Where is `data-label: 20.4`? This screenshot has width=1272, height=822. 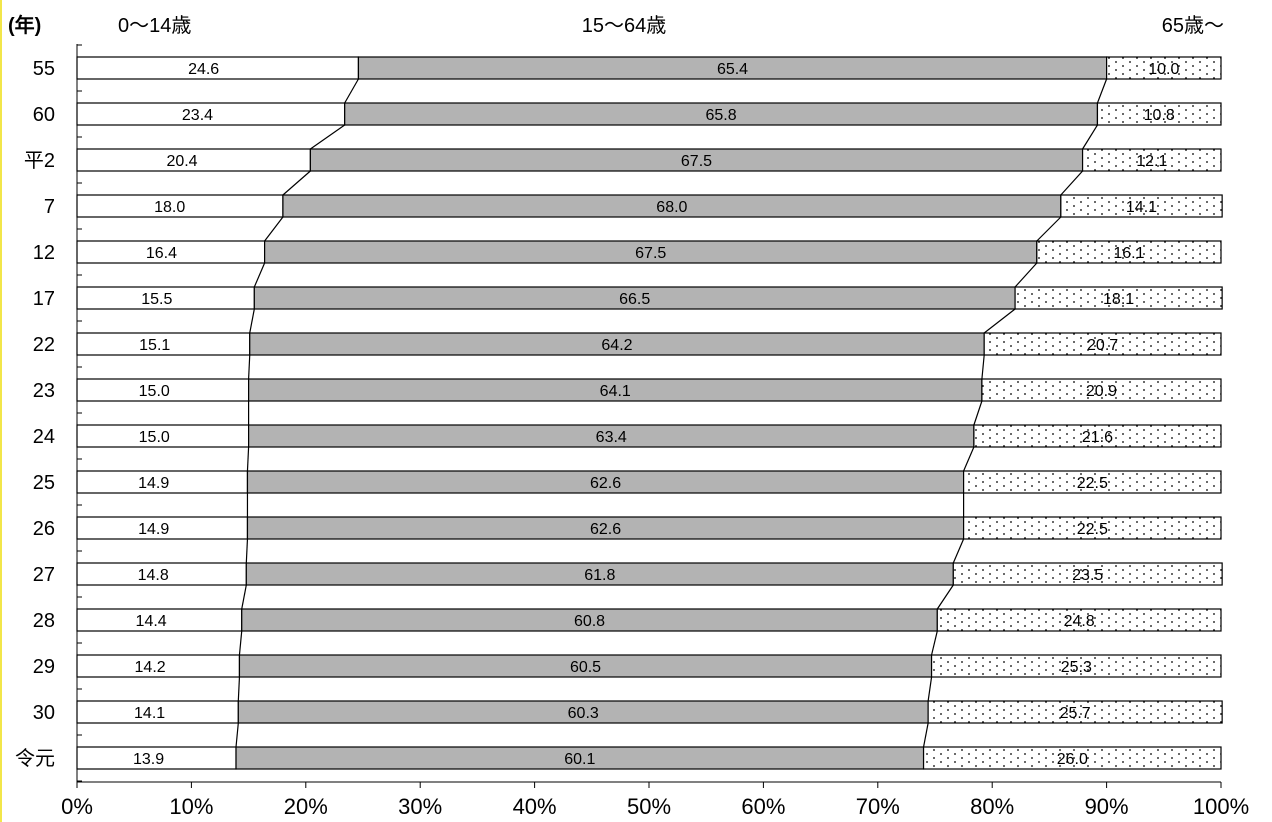 data-label: 20.4 is located at coordinates (181, 161).